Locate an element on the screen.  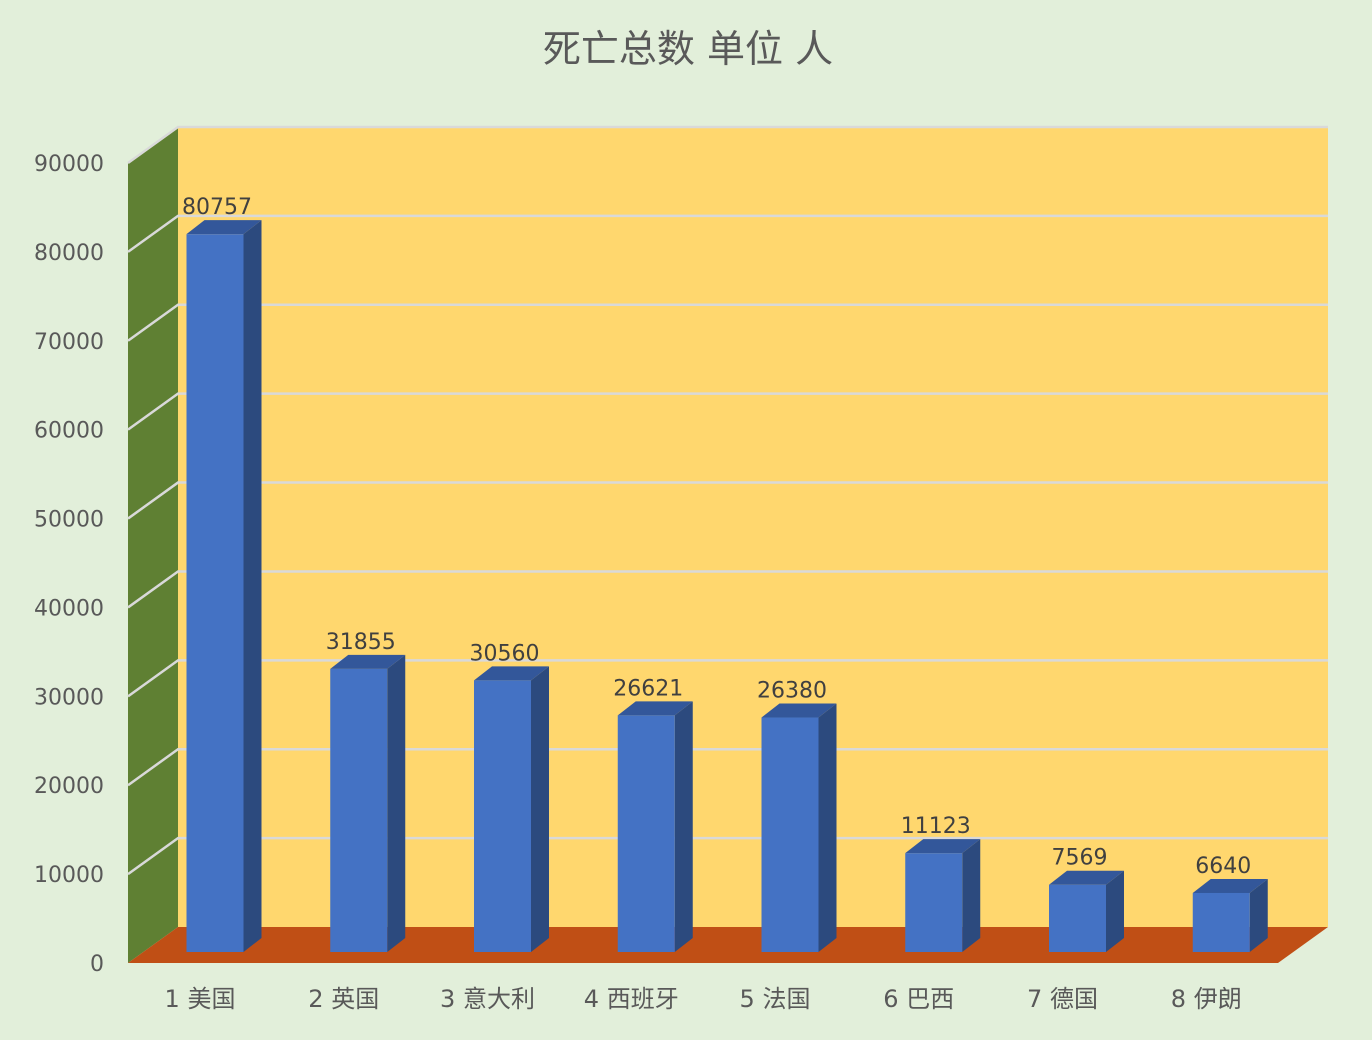
x-tick-label: 1 美国 is located at coordinates (200, 999).